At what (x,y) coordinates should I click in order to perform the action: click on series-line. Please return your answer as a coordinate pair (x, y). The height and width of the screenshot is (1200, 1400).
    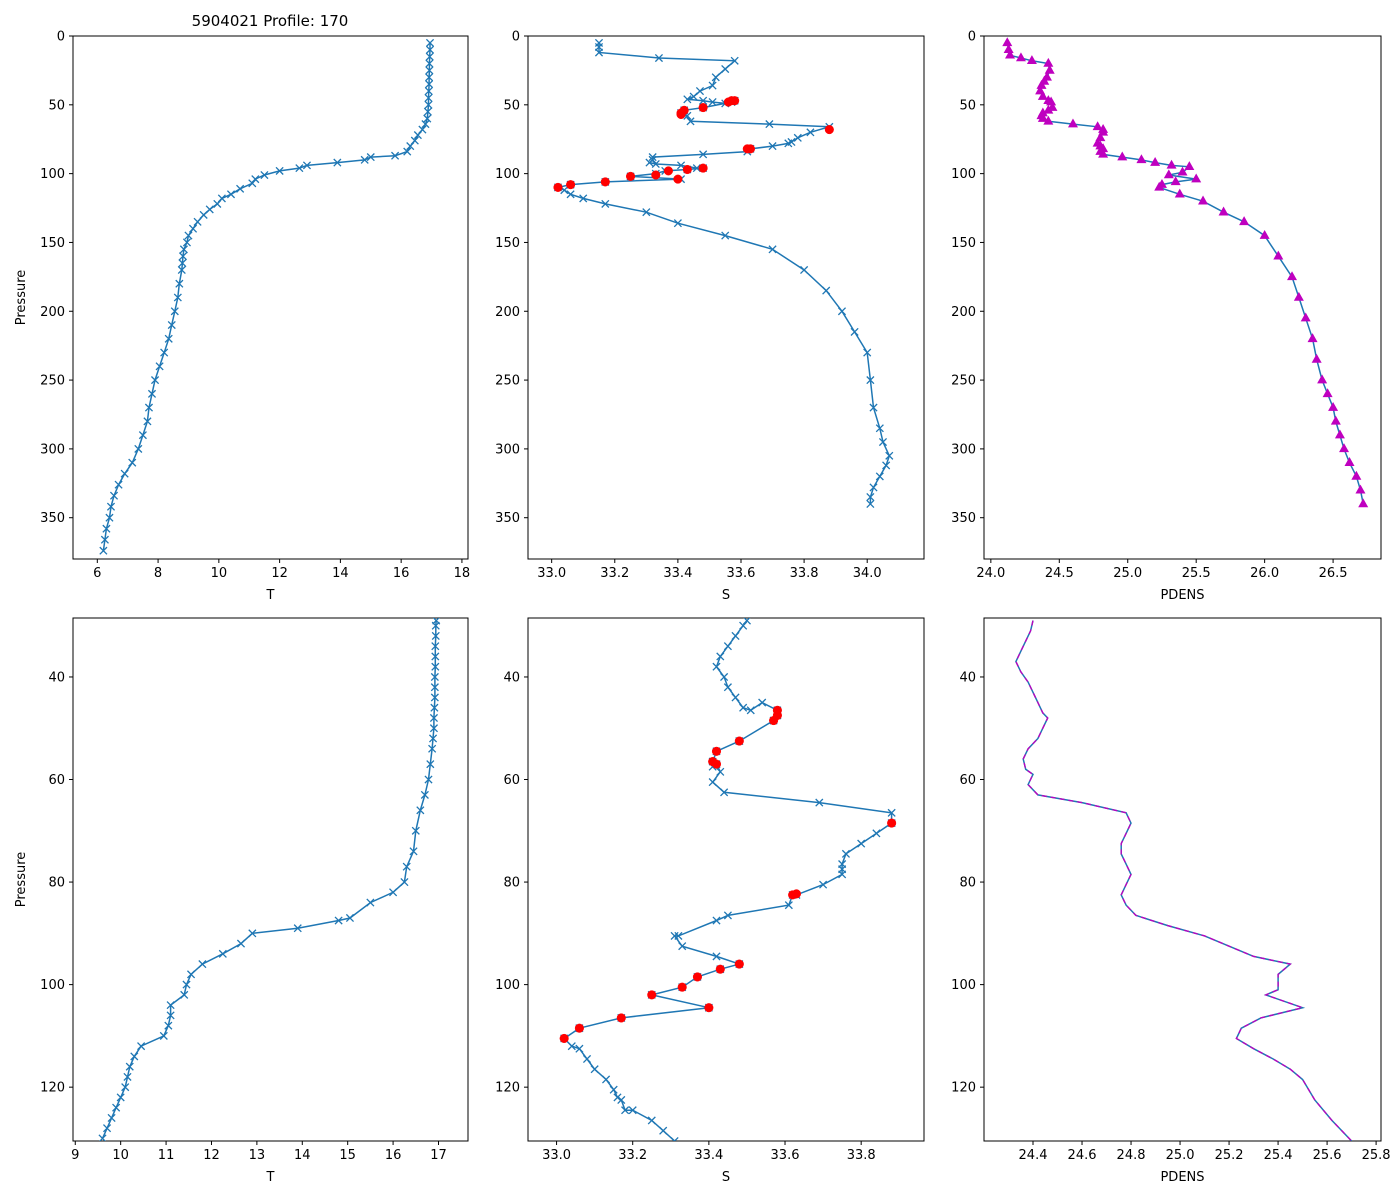
    Looking at the image, I should click on (266, 296).